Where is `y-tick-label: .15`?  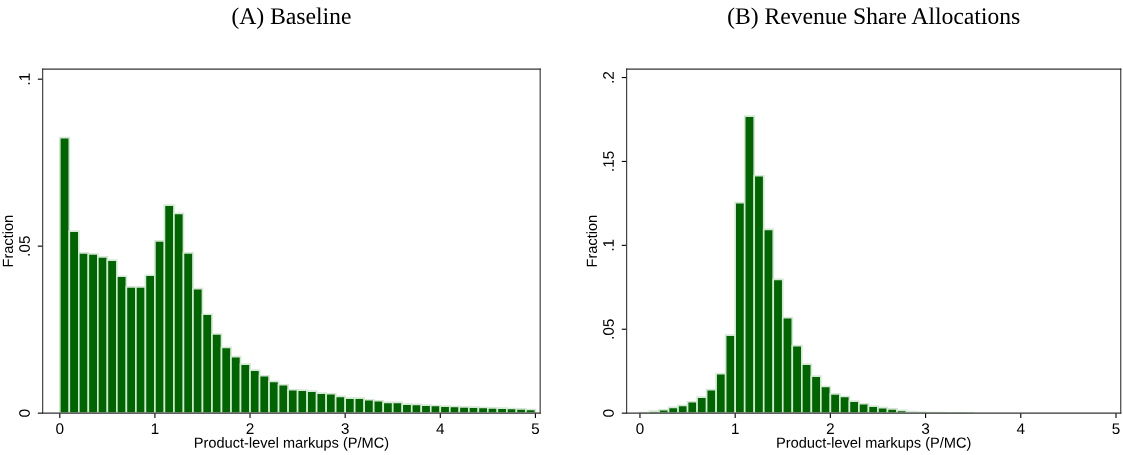 y-tick-label: .15 is located at coordinates (608, 161).